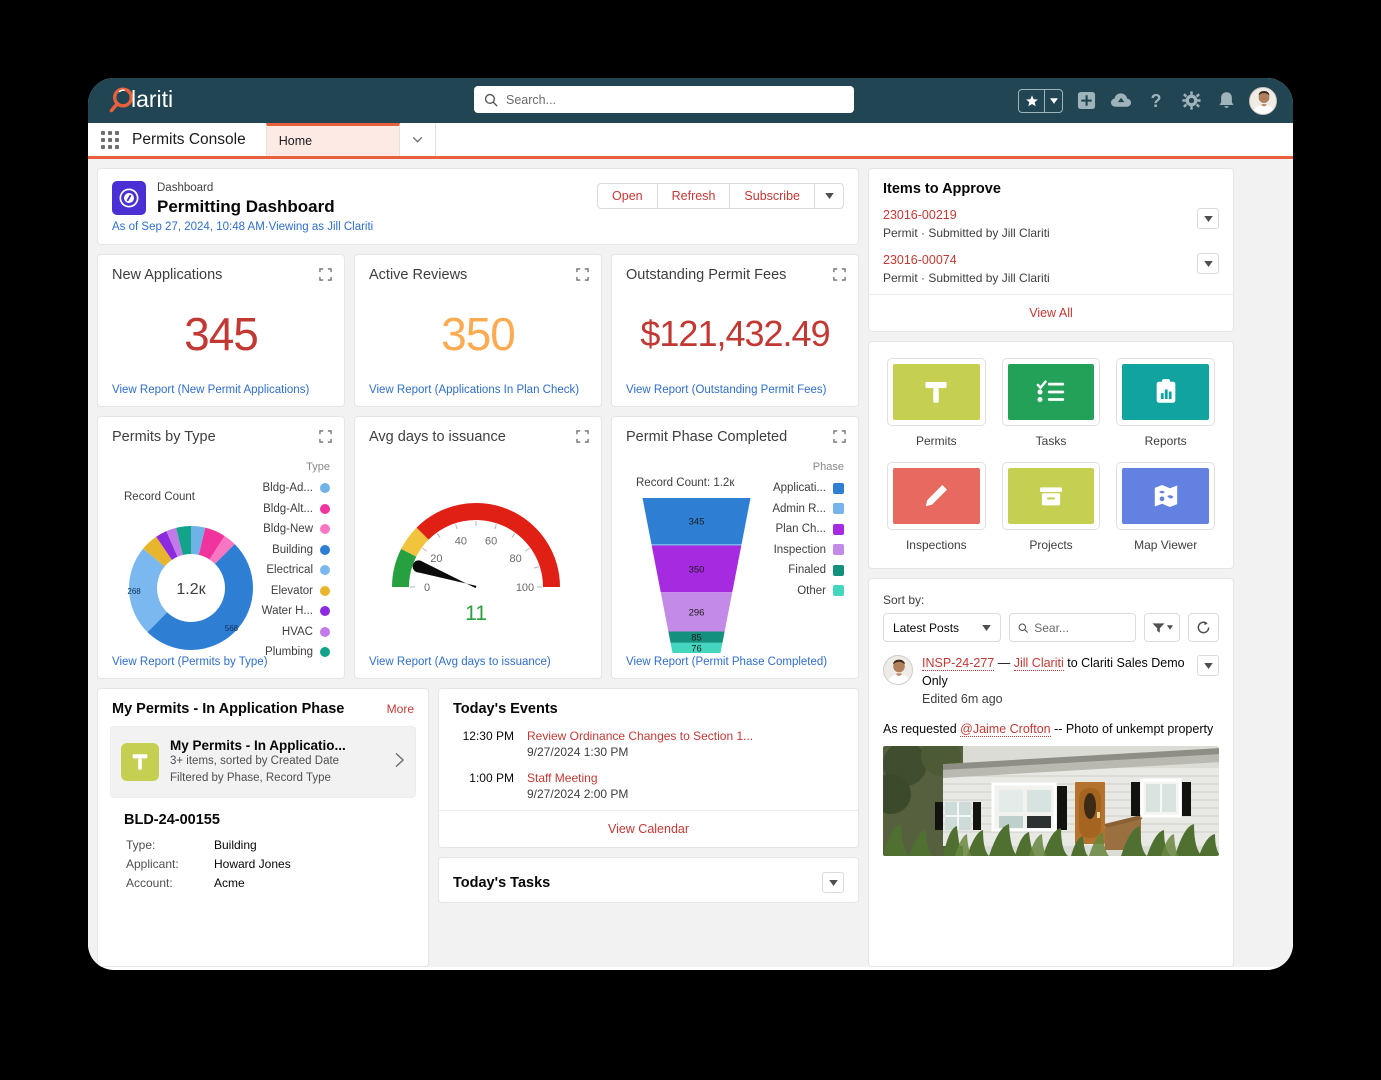  Describe the element at coordinates (1121, 101) in the screenshot. I see `cloud-upload-icon` at that location.